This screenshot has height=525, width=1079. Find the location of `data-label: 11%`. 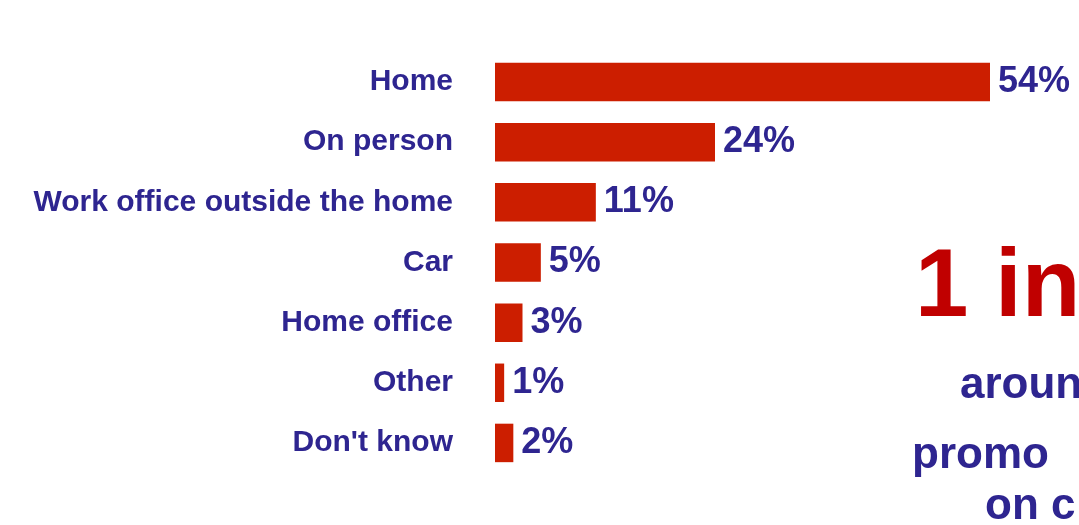

data-label: 11% is located at coordinates (638, 200).